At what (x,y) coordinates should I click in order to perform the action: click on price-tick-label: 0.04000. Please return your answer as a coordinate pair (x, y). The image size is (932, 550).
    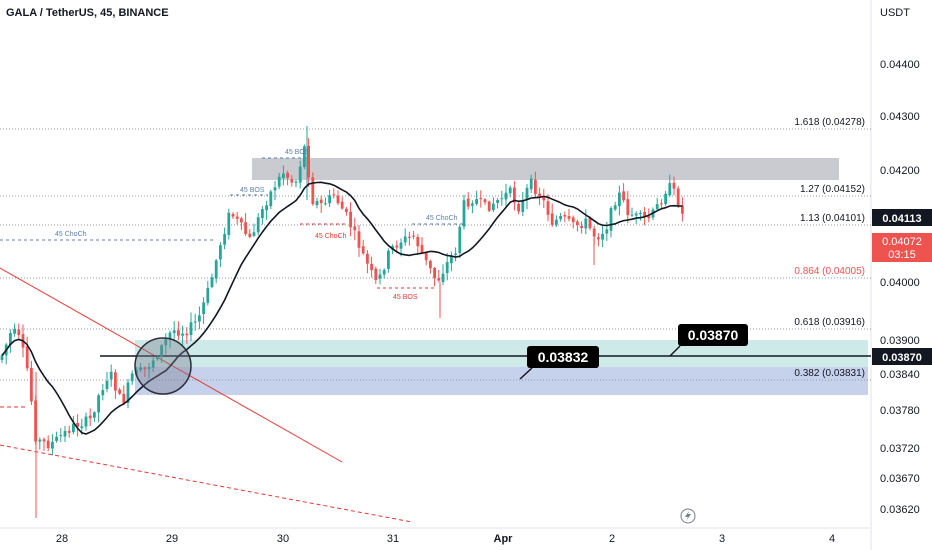
    Looking at the image, I should click on (900, 283).